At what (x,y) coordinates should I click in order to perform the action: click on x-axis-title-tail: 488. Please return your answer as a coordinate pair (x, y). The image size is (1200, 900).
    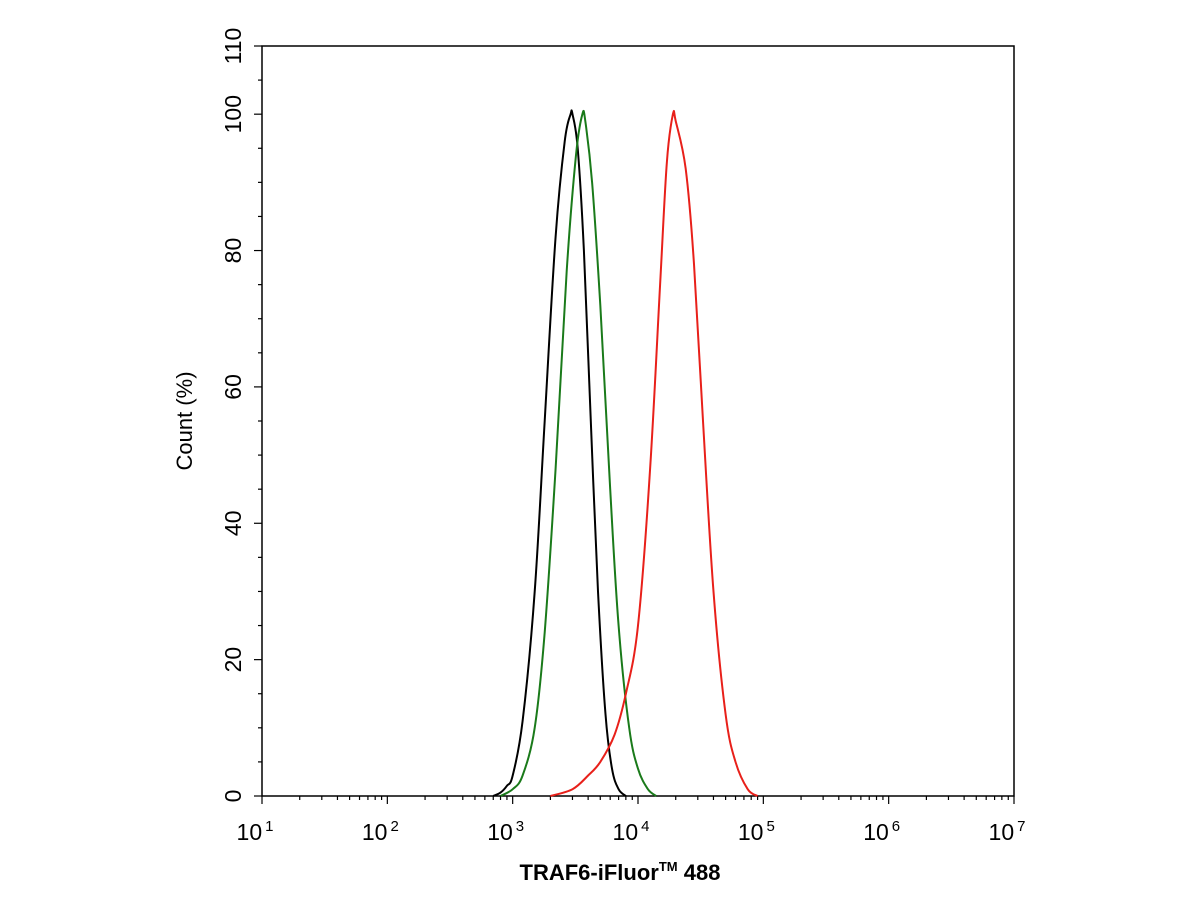
    Looking at the image, I should click on (699, 872).